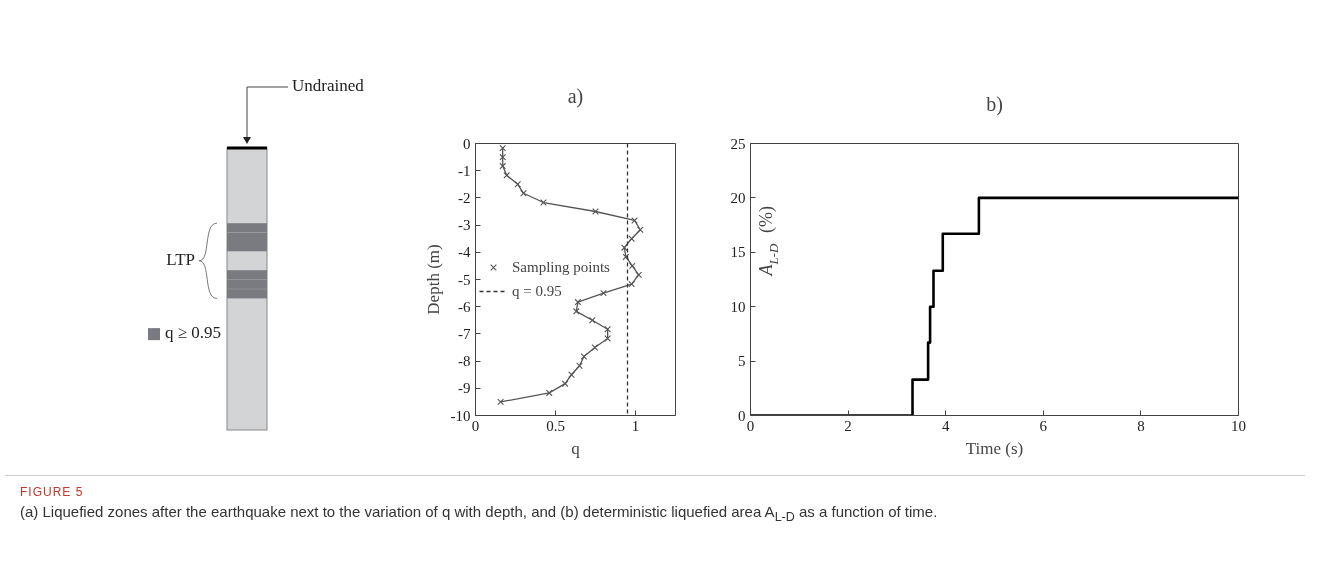 The image size is (1330, 565). I want to click on y-tick-label: -2, so click(464, 197).